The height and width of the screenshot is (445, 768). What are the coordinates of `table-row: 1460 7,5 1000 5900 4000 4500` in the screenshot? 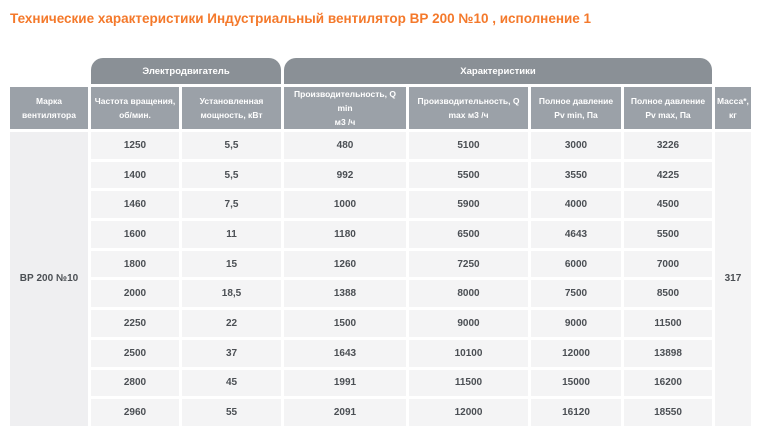 It's located at (380, 205).